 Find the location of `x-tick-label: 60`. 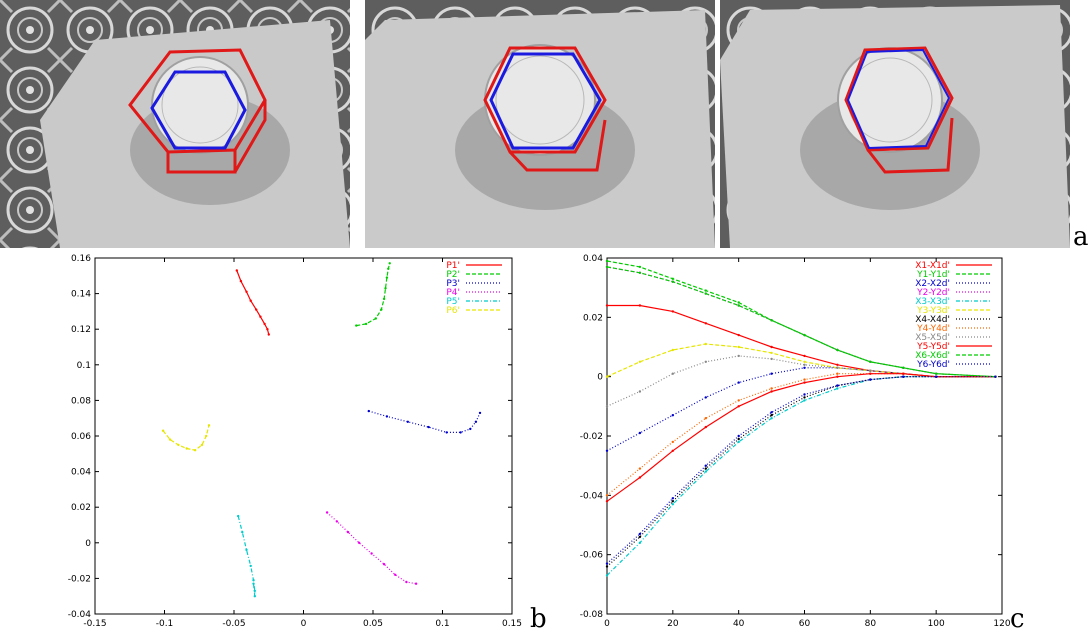

x-tick-label: 60 is located at coordinates (805, 624).